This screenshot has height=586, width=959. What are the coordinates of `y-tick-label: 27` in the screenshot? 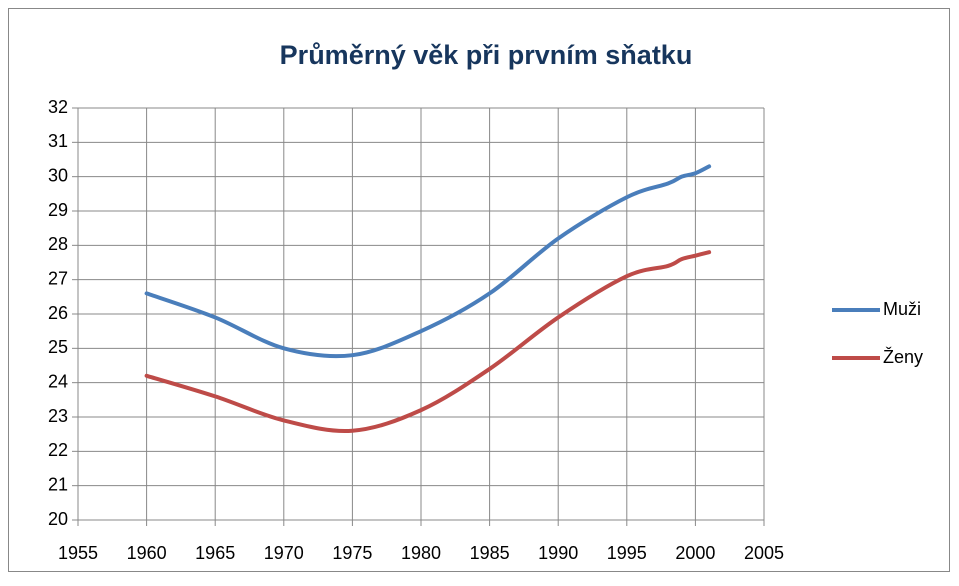 It's located at (58, 278).